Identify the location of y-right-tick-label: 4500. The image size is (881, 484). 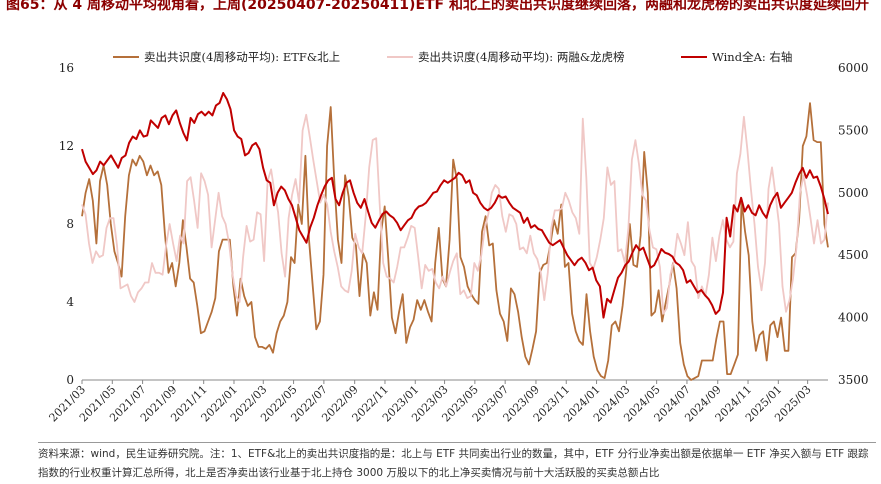
(853, 255).